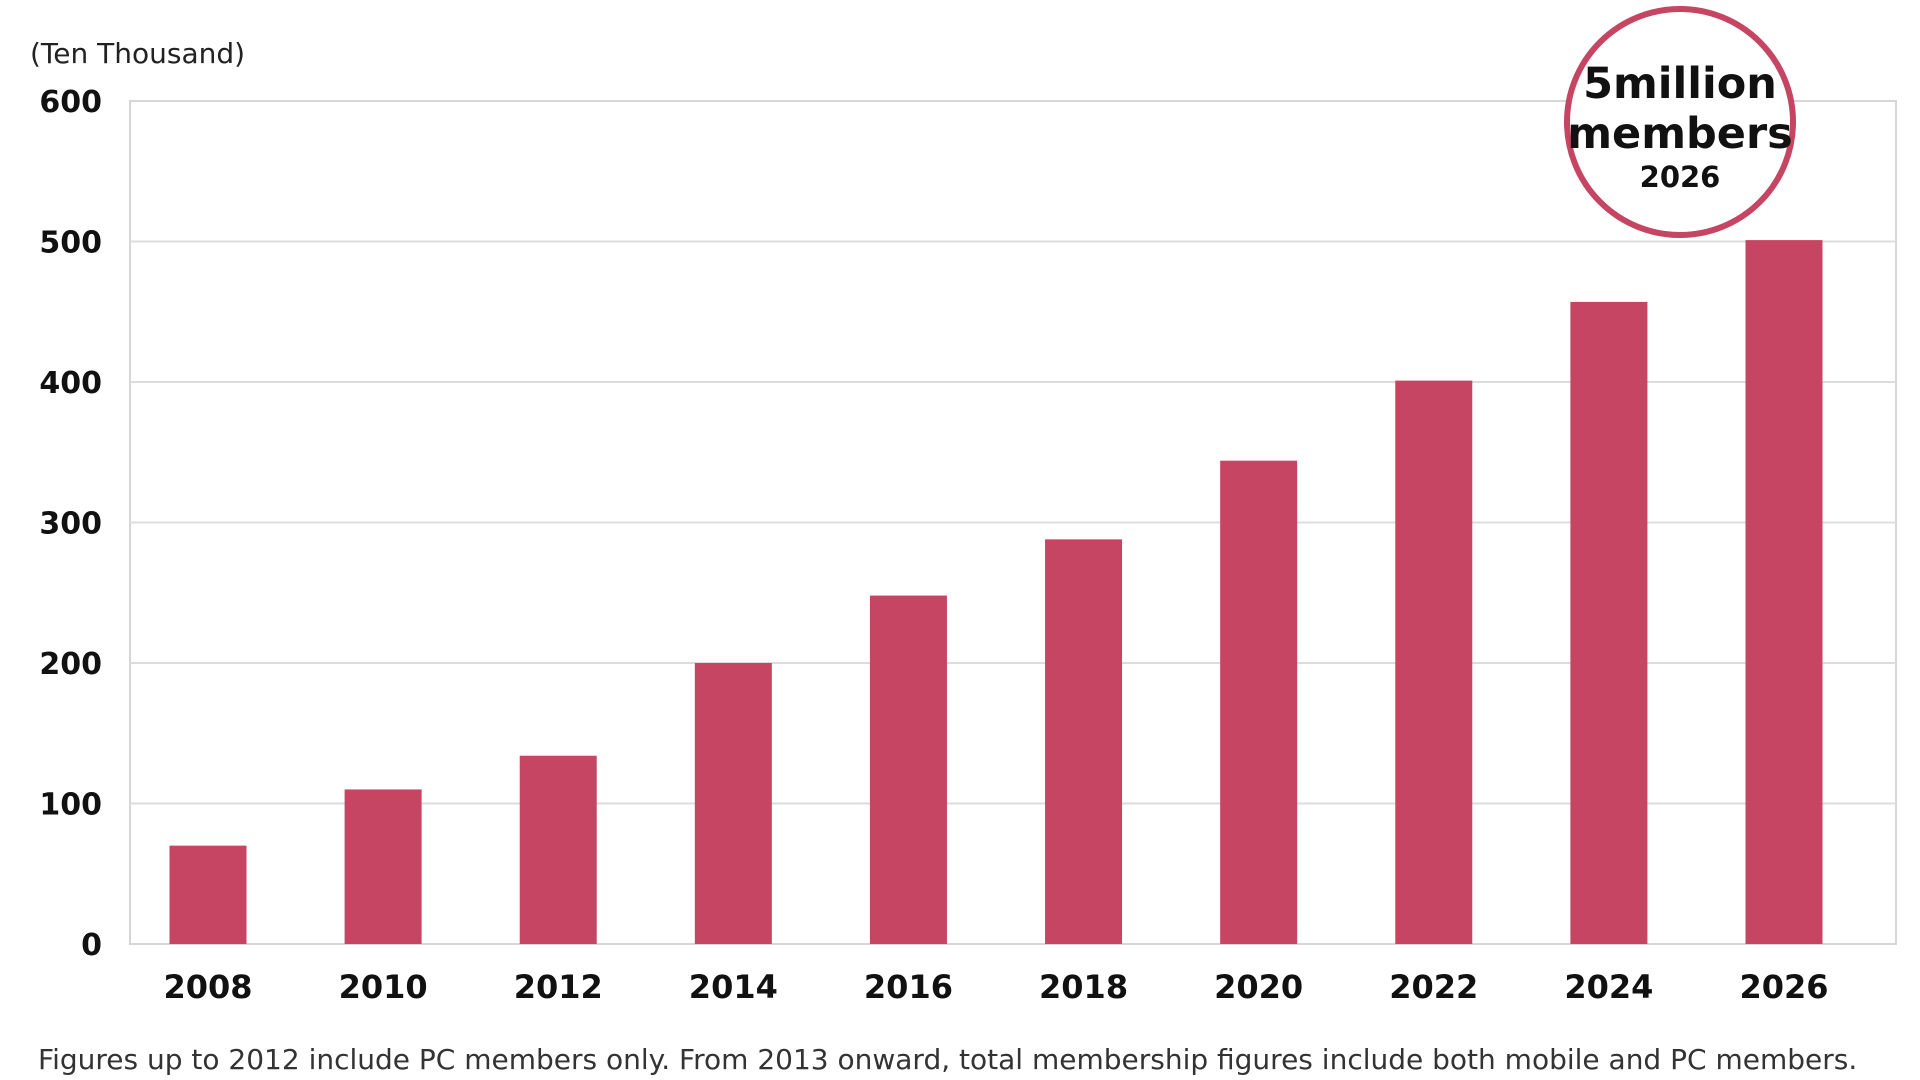  Describe the element at coordinates (1680, 84) in the screenshot. I see `badge-line-1: 5million` at that location.